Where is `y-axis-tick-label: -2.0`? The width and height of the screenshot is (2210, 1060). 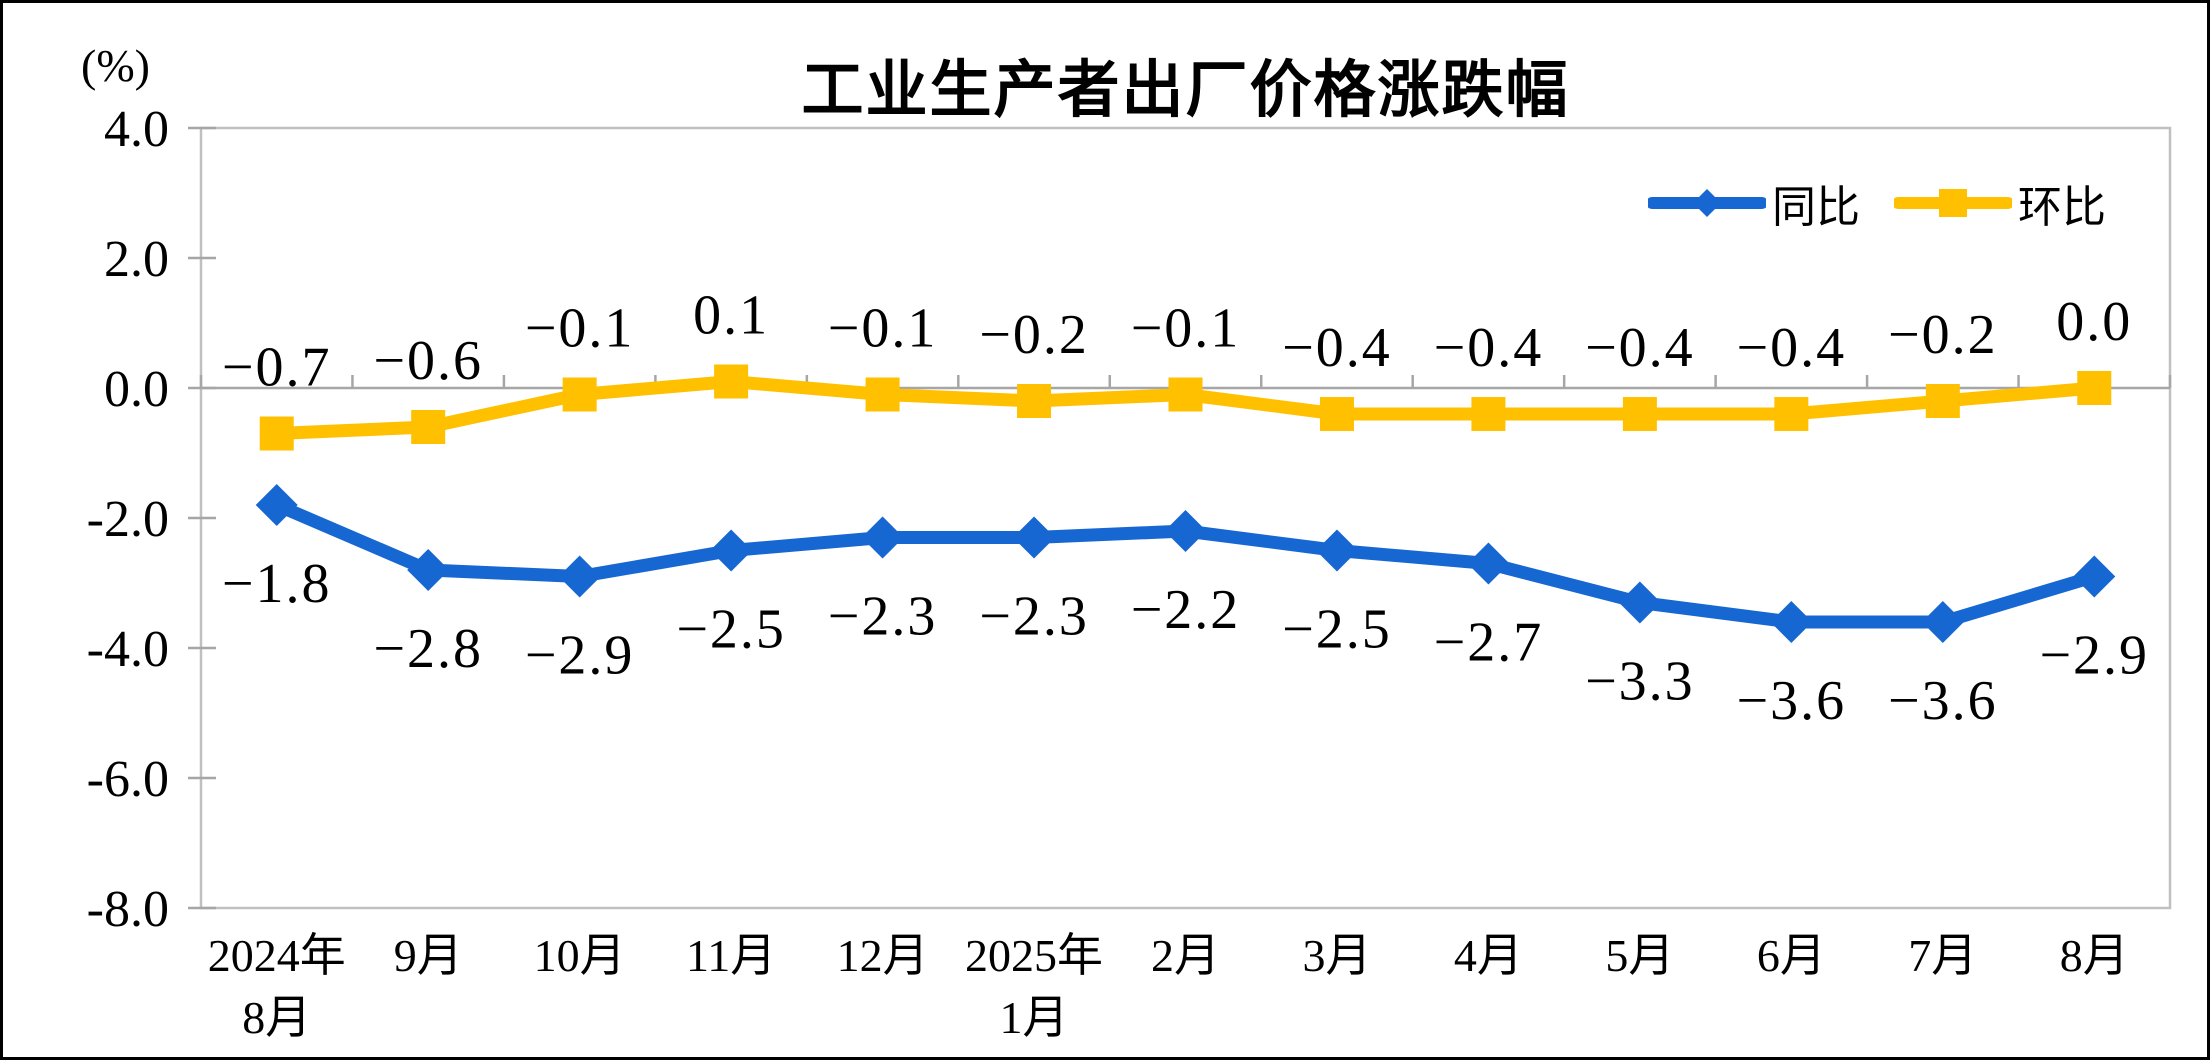 y-axis-tick-label: -2.0 is located at coordinates (128, 519).